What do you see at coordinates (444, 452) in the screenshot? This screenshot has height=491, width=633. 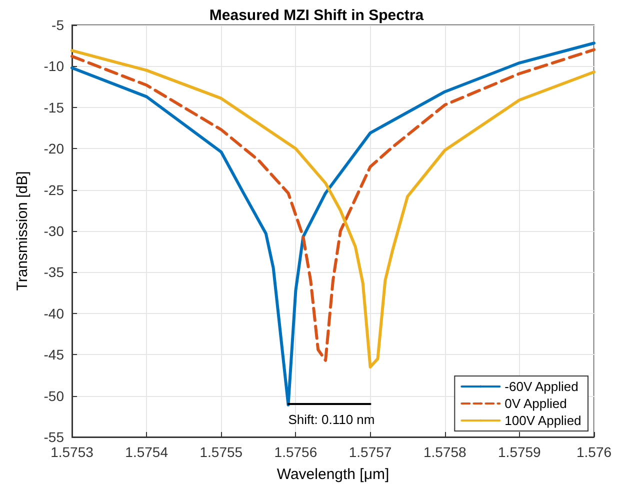 I see `x-tick-label: 1.5758` at bounding box center [444, 452].